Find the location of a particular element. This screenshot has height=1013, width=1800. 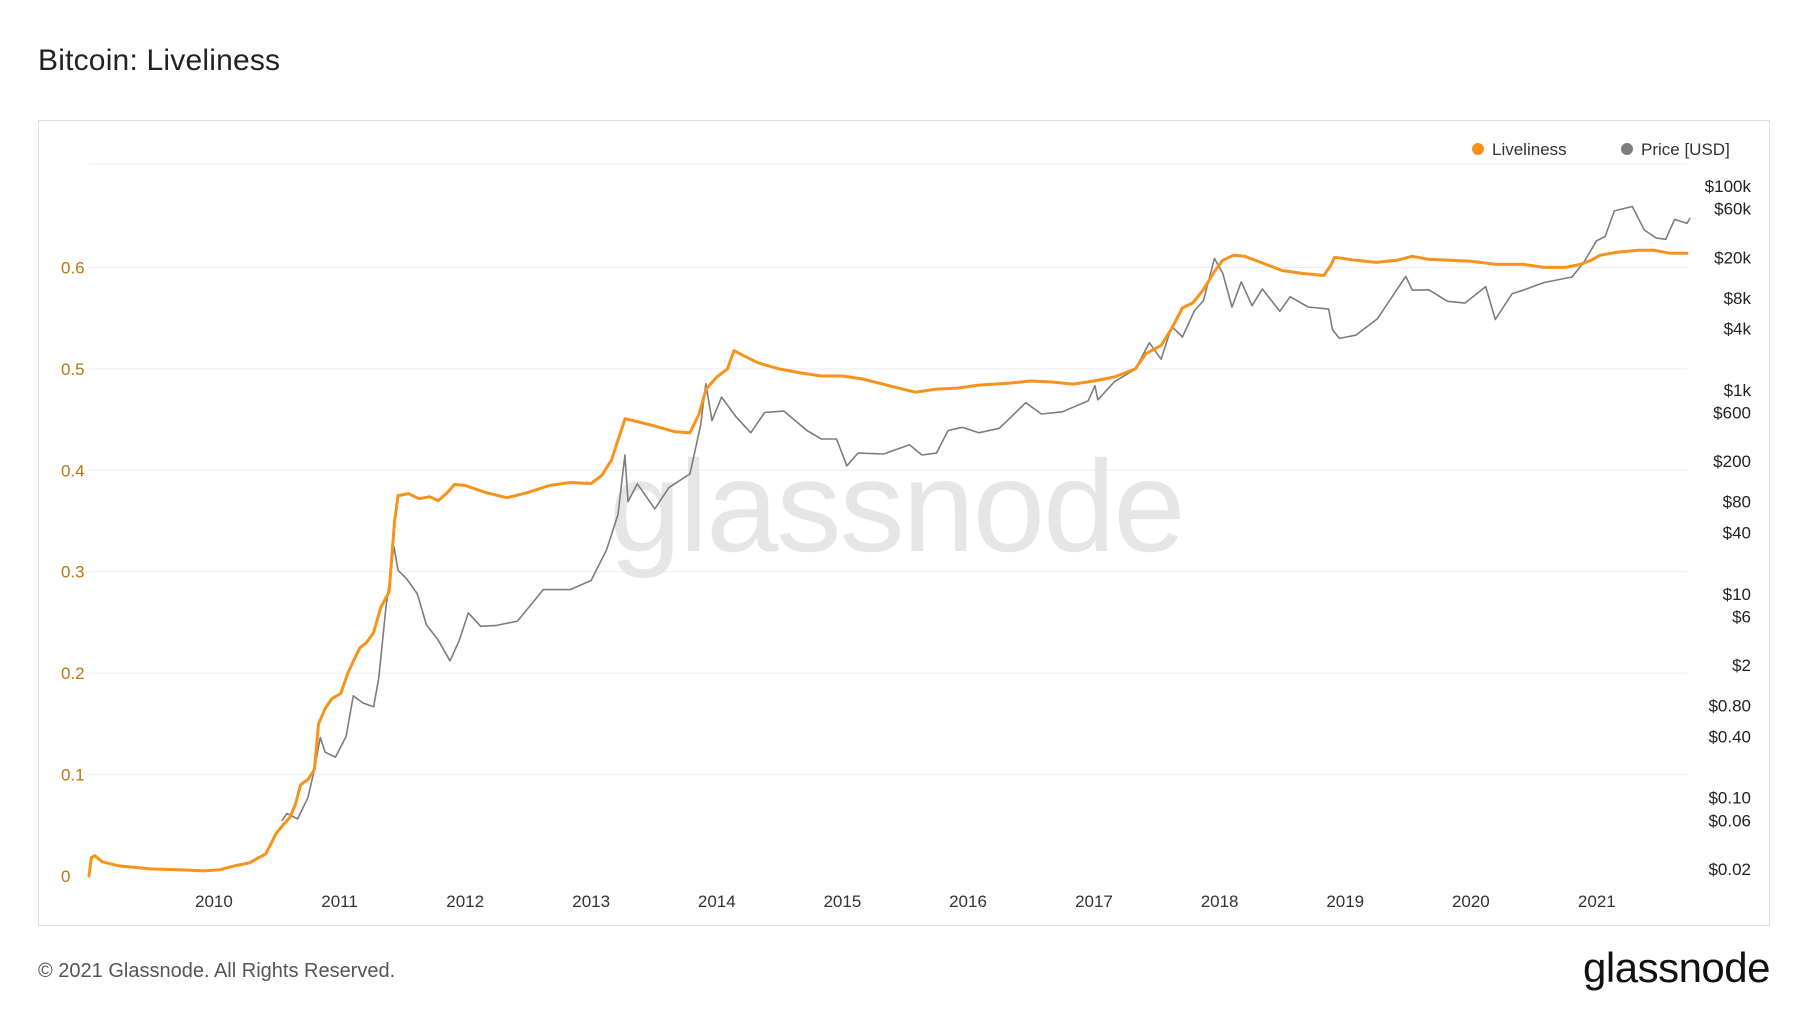

x-tick-label: 2011 is located at coordinates (339, 901).